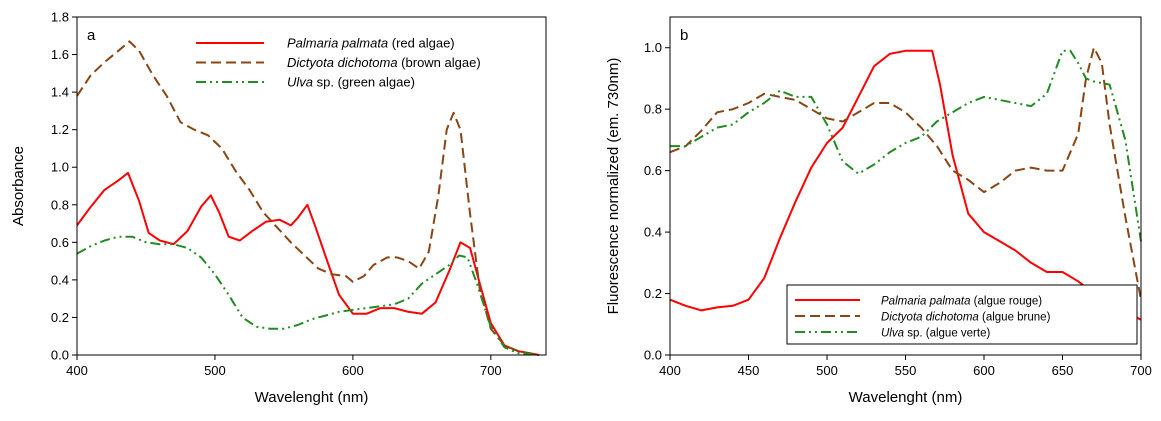  Describe the element at coordinates (60, 92) in the screenshot. I see `y-tick-label: 1.4` at that location.